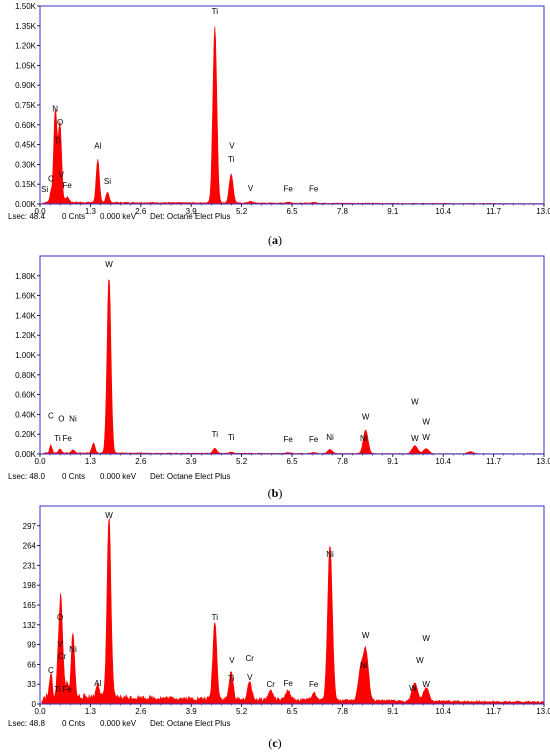 This screenshot has height=755, width=550. What do you see at coordinates (30, 526) in the screenshot?
I see `y-tick-label: 297` at bounding box center [30, 526].